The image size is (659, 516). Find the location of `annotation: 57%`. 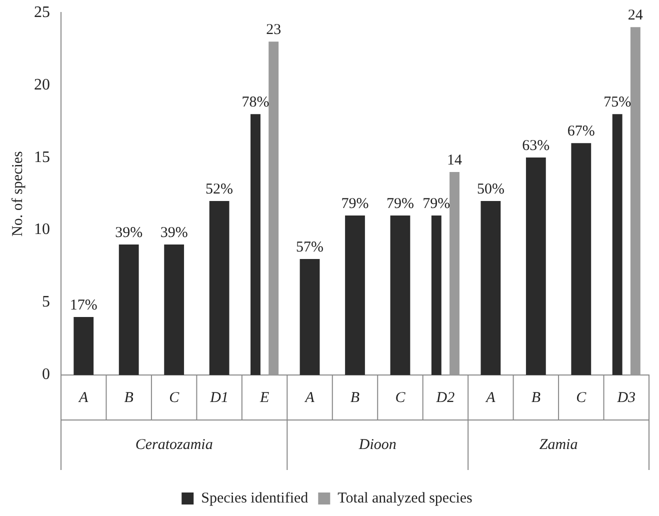

annotation: 57% is located at coordinates (310, 247).